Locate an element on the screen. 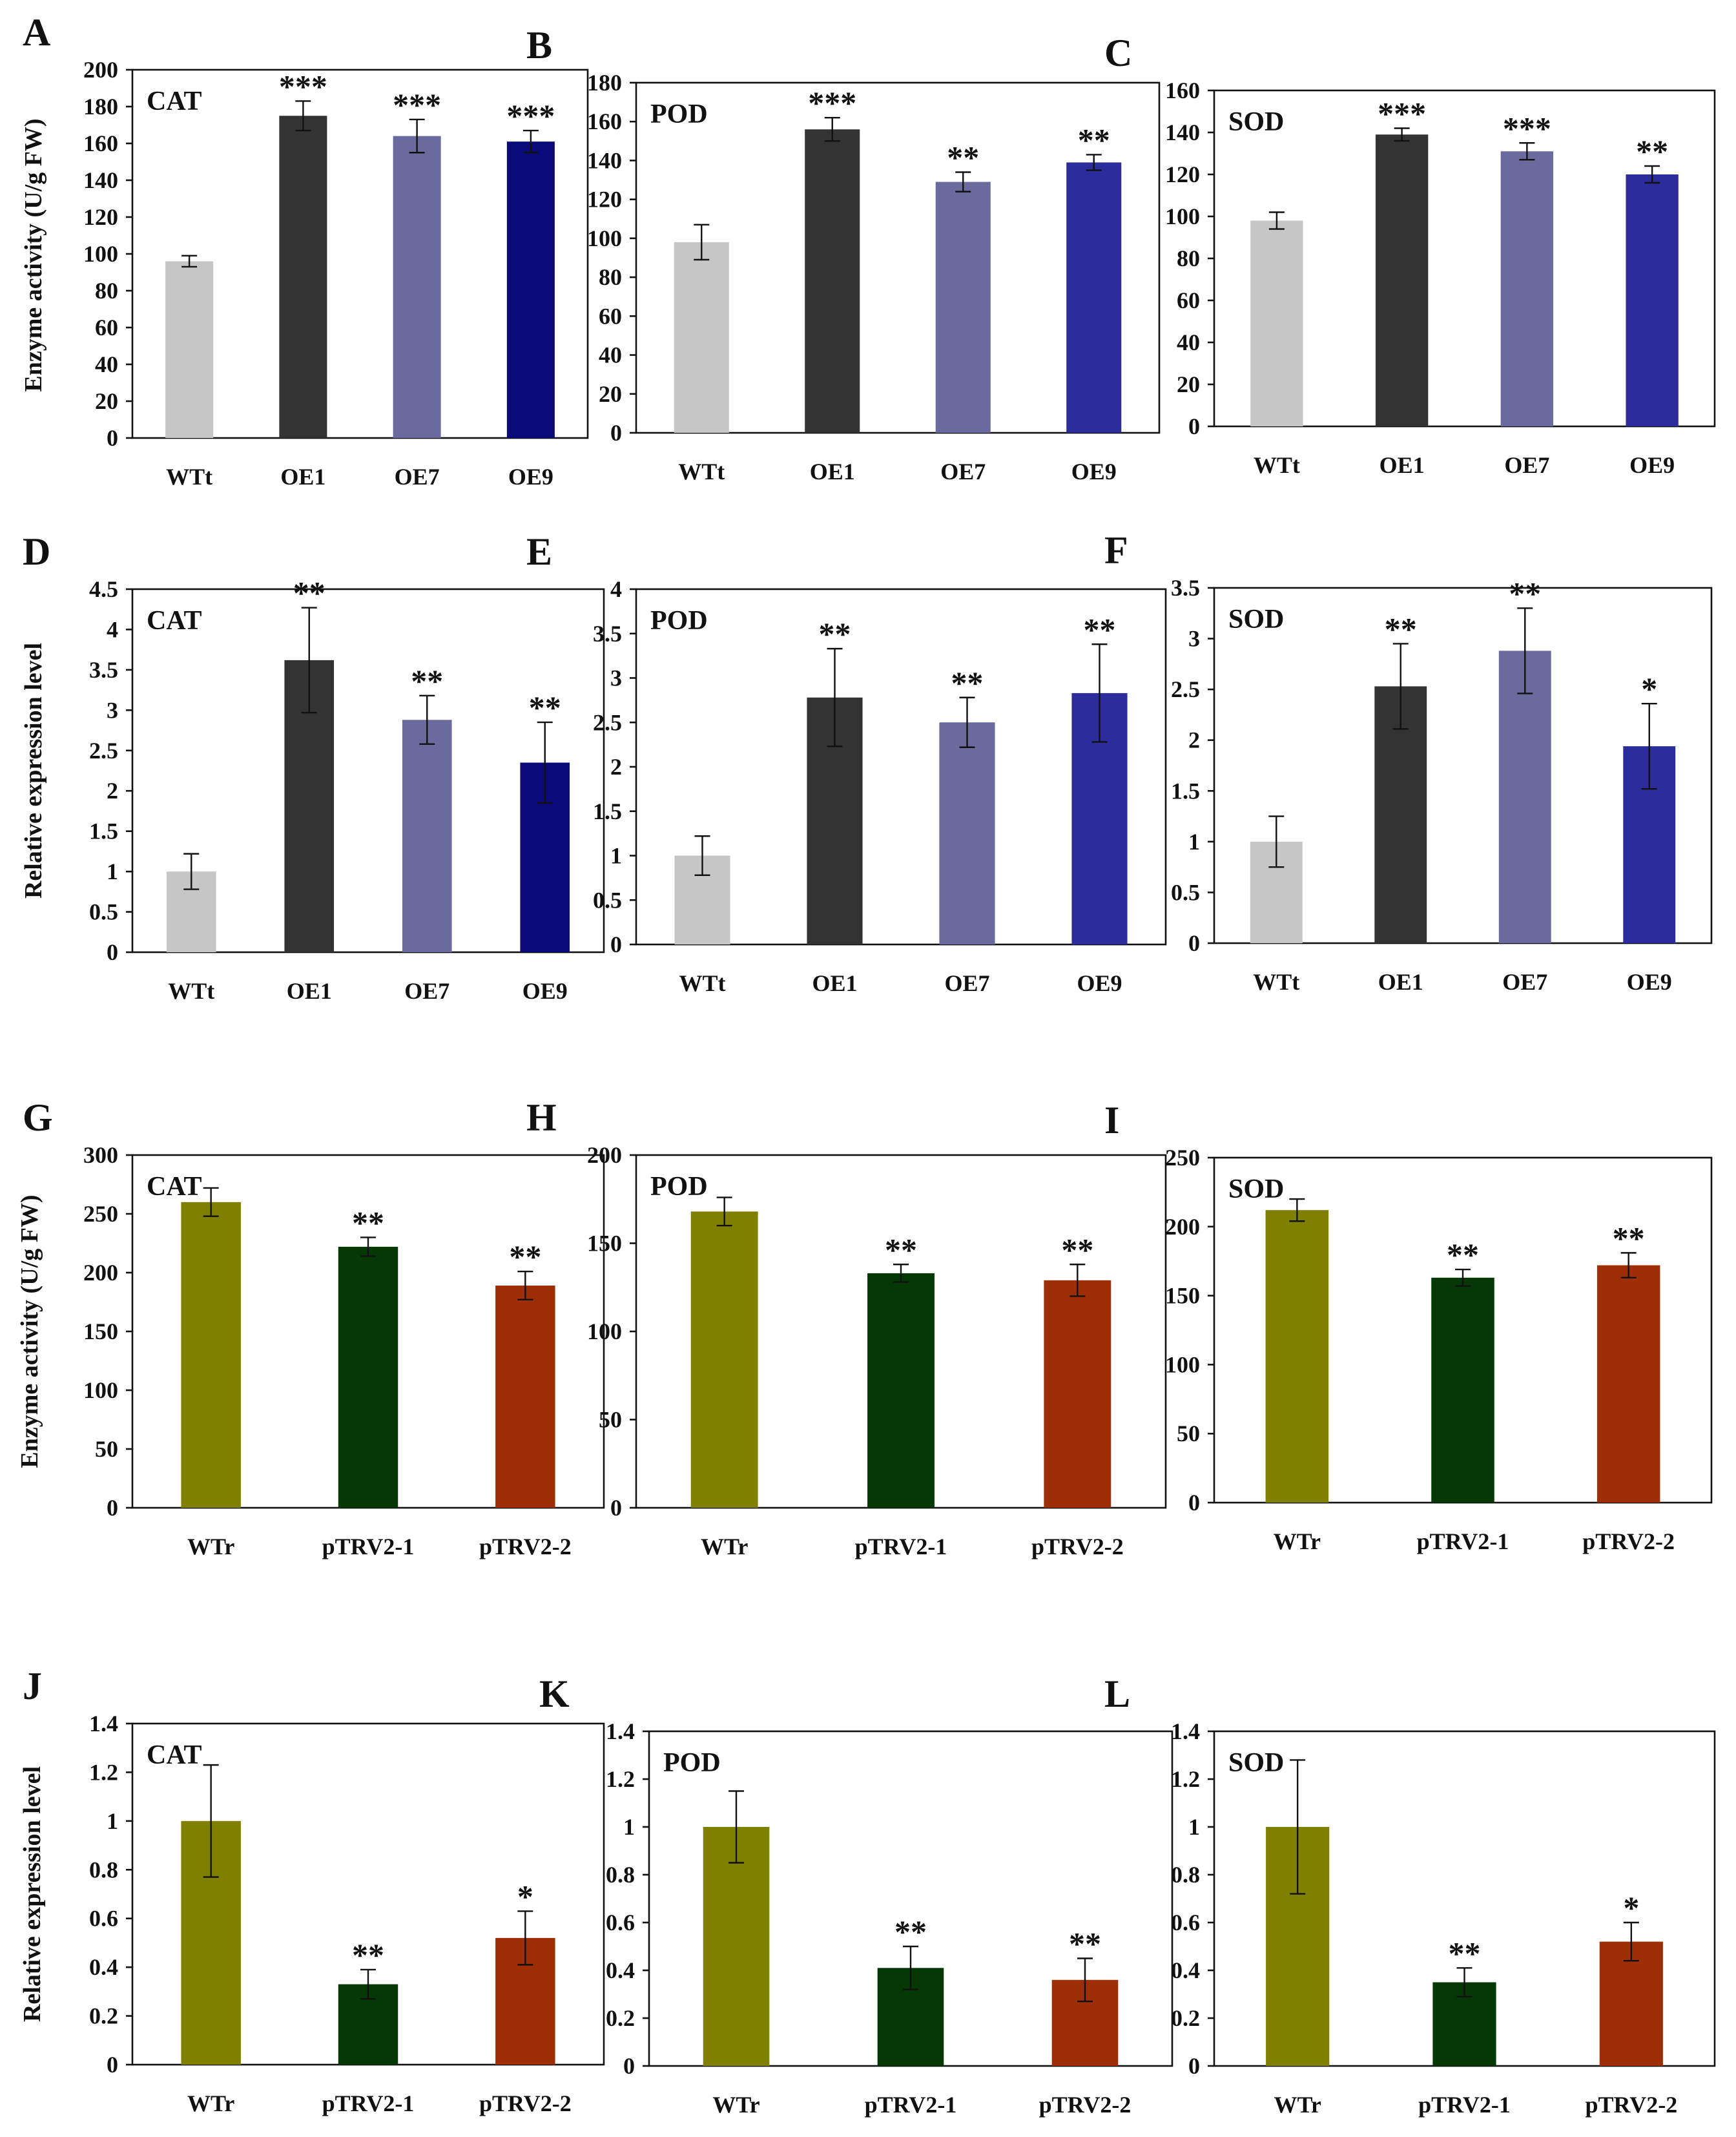  y-tick-label: 300 is located at coordinates (100, 1155).